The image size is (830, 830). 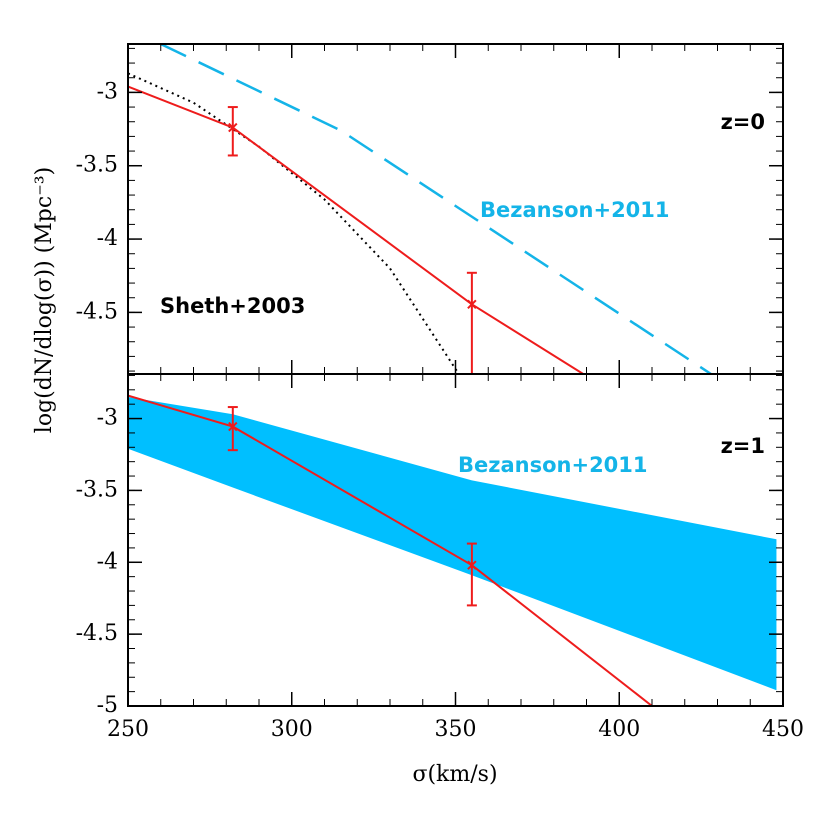 I want to click on x-tick-label: 250, so click(x=128, y=729).